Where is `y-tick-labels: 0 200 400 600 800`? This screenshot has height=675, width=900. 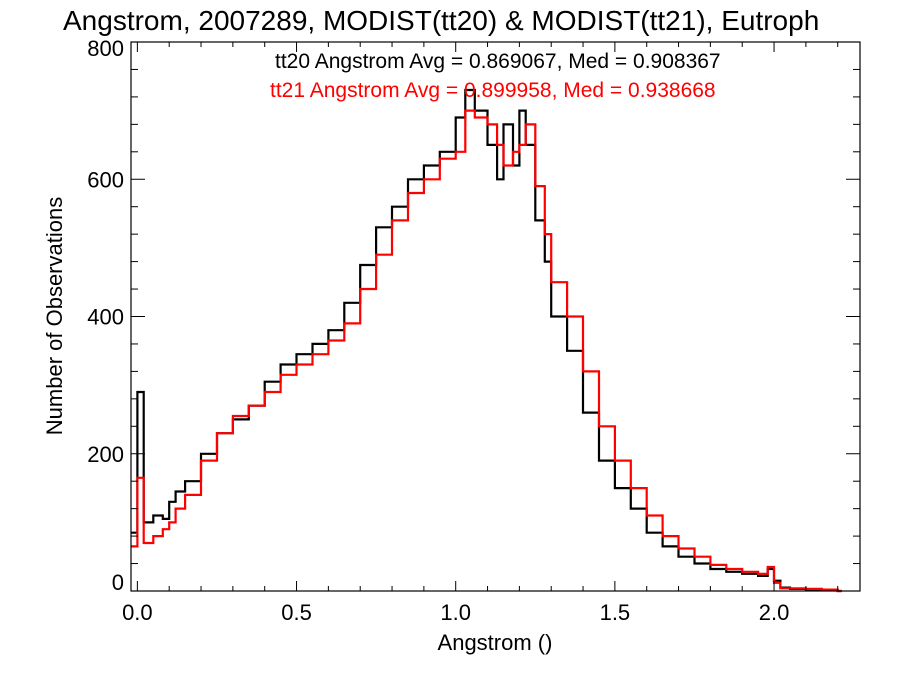
y-tick-labels: 0 200 400 600 800 is located at coordinates (105, 315).